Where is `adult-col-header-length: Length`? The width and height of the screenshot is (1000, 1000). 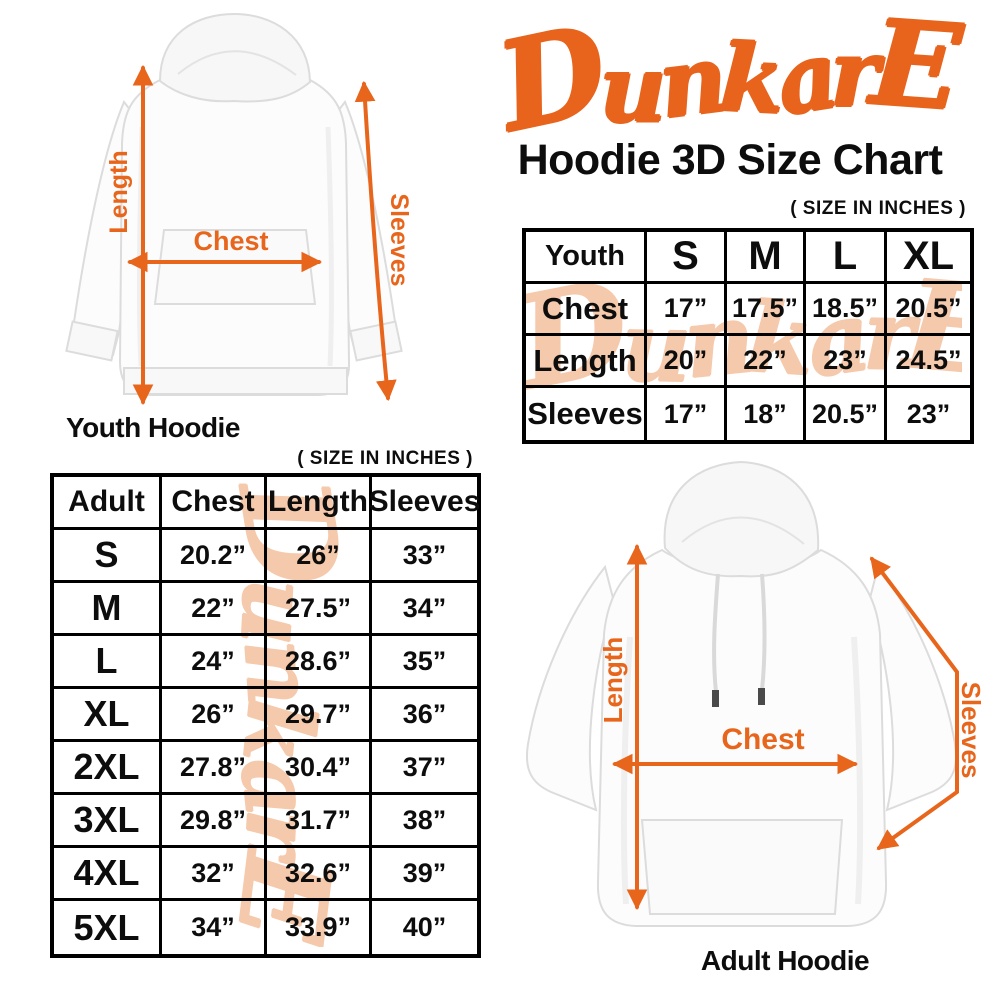 adult-col-header-length: Length is located at coordinates (319, 503).